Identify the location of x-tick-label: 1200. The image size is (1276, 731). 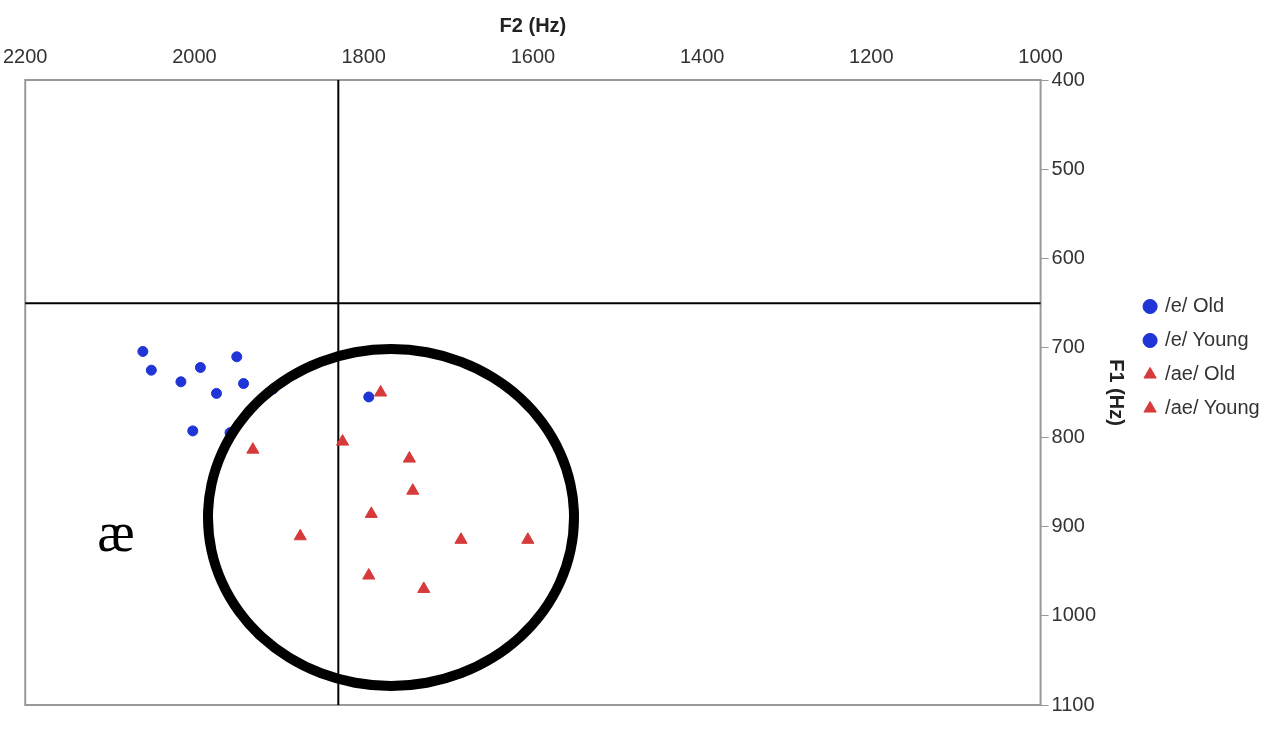
(871, 55).